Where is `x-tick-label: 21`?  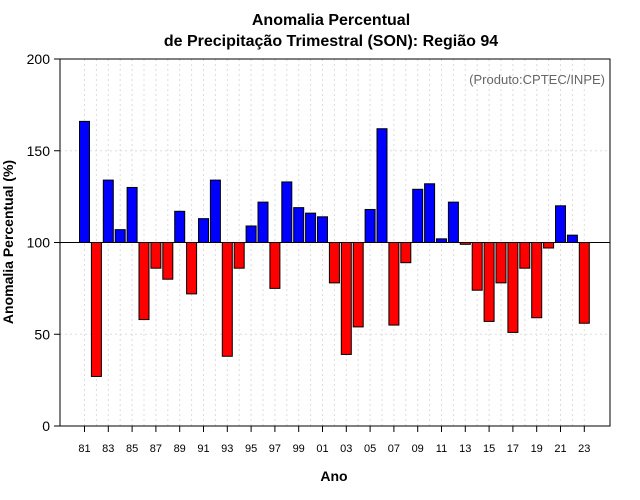
x-tick-label: 21 is located at coordinates (560, 449).